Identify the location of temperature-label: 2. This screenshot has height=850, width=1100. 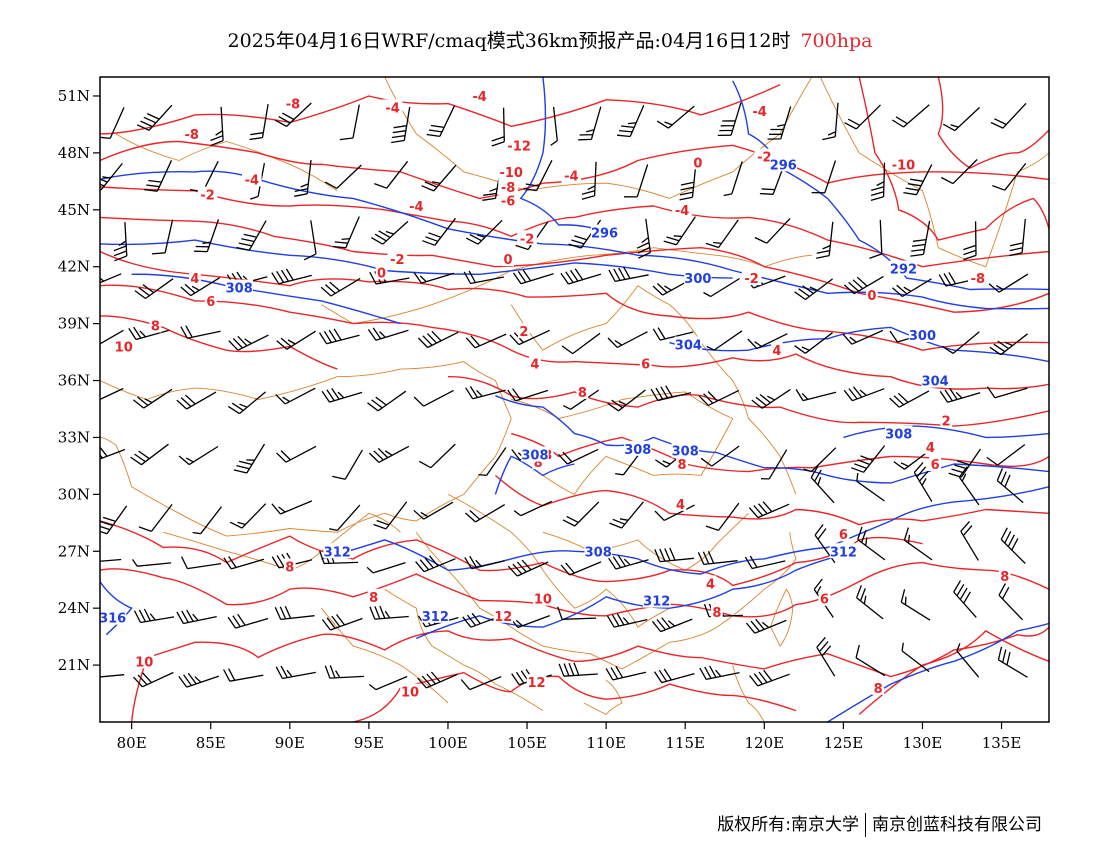
(946, 421).